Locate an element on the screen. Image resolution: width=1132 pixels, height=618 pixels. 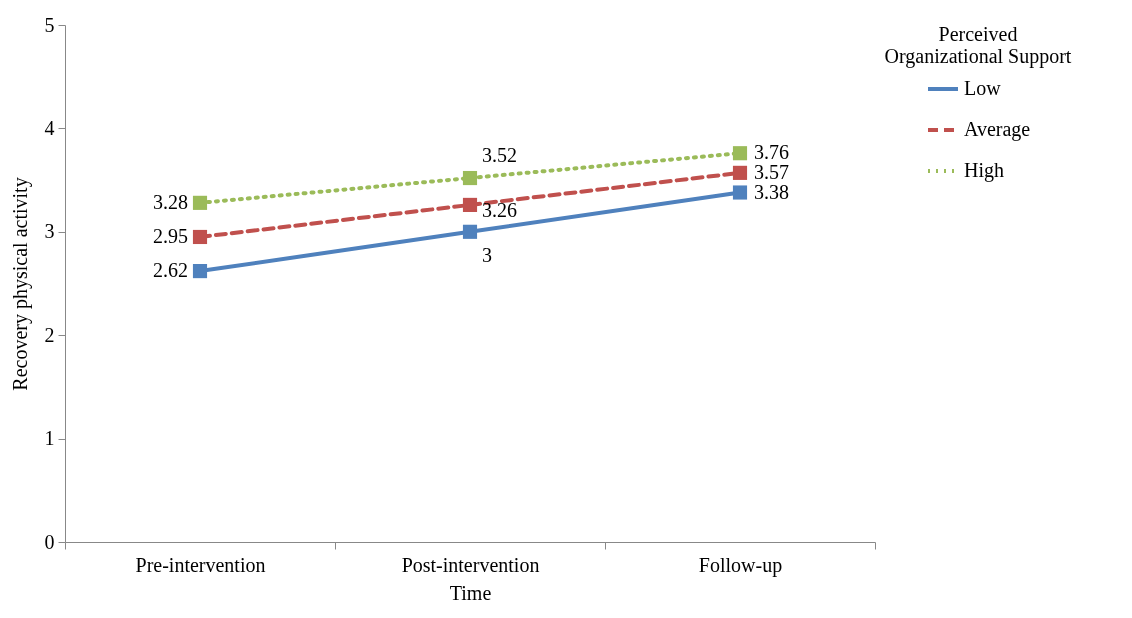
y-tick-label: 2 is located at coordinates (49, 334).